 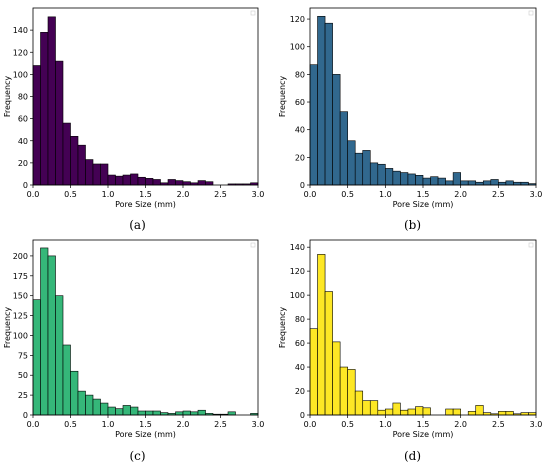 What do you see at coordinates (137, 225) in the screenshot?
I see `caption-a: (a)` at bounding box center [137, 225].